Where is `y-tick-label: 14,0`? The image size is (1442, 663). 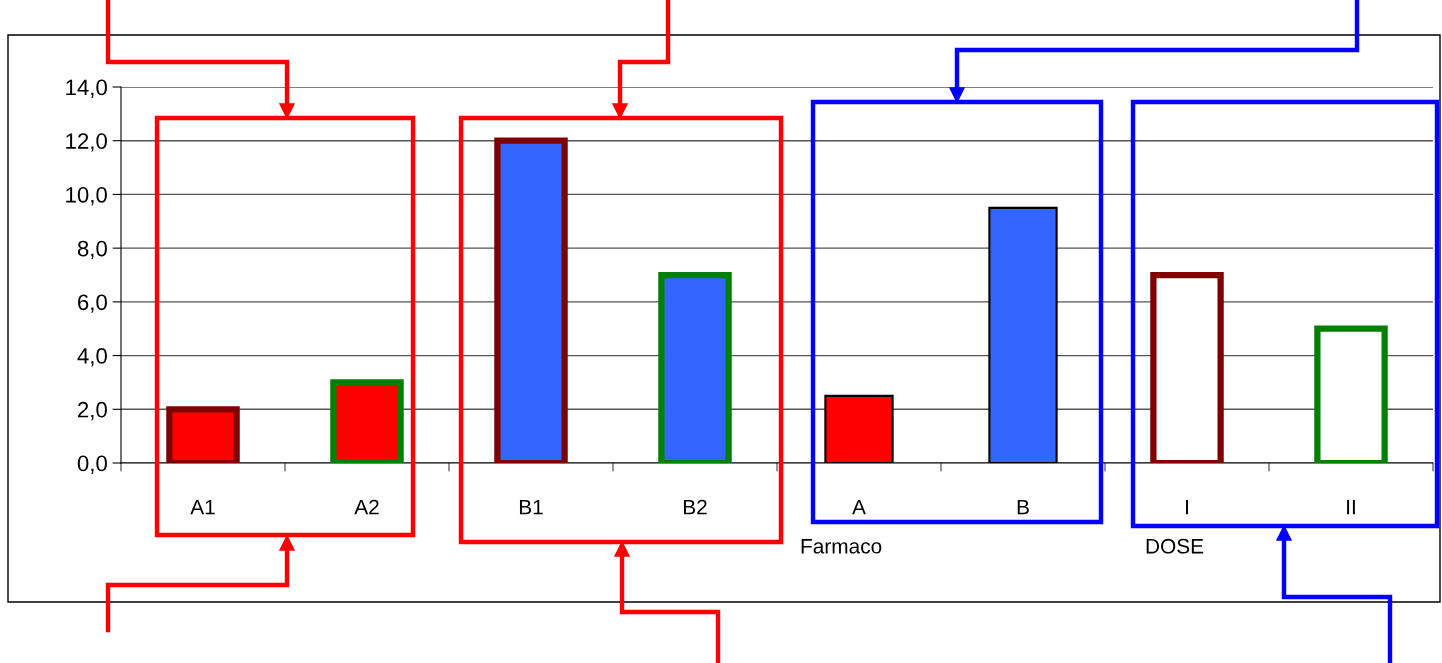
y-tick-label: 14,0 is located at coordinates (86, 88).